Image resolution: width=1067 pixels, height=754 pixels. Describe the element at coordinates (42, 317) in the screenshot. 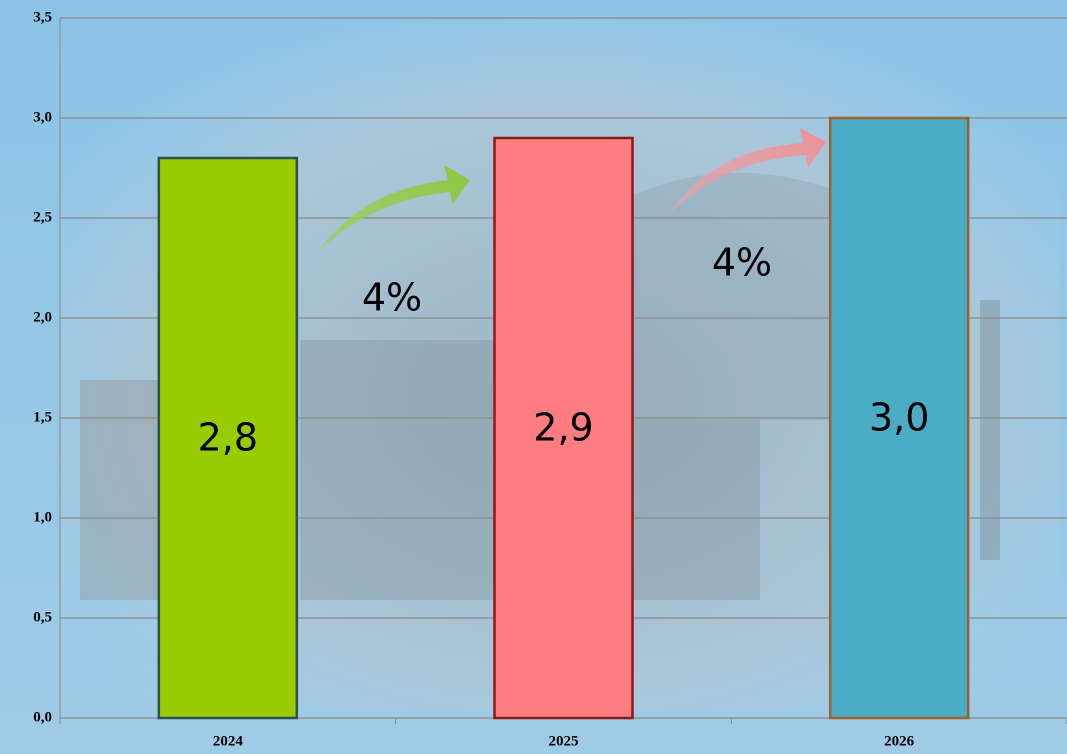

I see `y-tick-label: 2,0` at that location.